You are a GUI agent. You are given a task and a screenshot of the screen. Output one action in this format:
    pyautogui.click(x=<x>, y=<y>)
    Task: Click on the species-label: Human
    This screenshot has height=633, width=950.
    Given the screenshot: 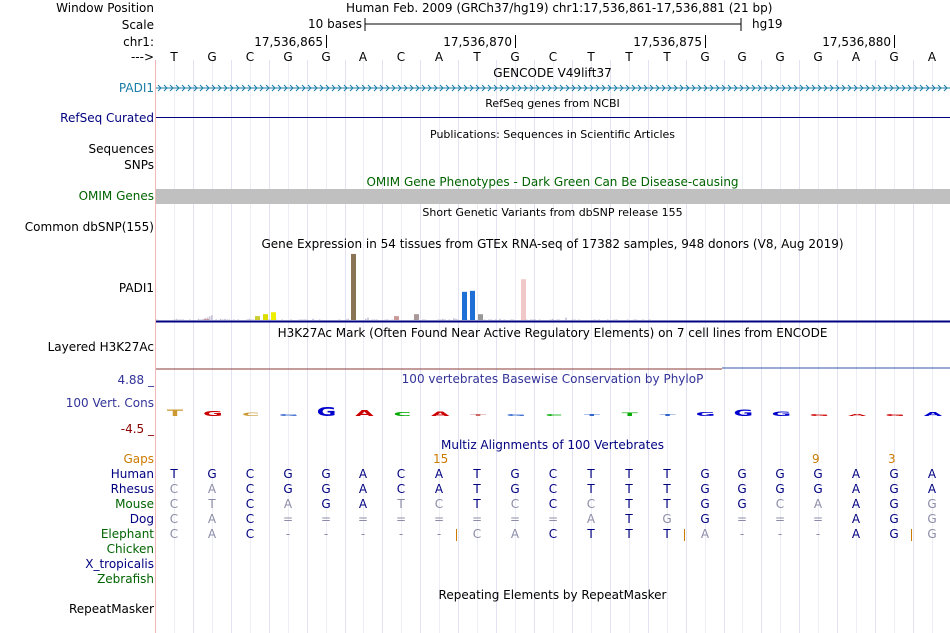 What is the action you would take?
    pyautogui.click(x=132, y=474)
    